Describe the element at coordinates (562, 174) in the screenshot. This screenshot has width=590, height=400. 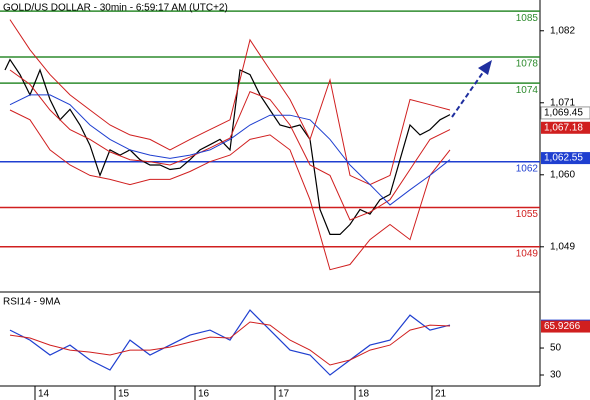
I see `y-tick-label: 1,060` at that location.